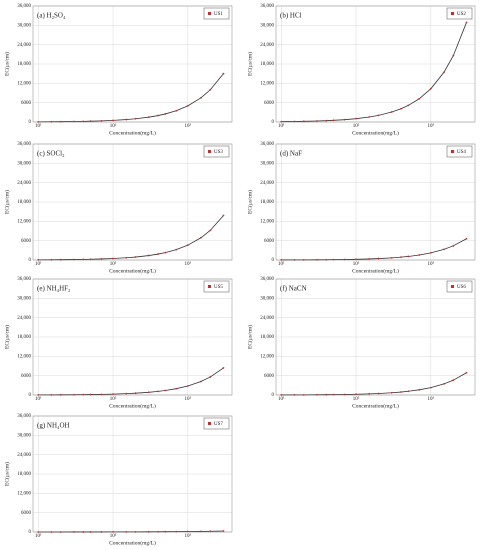 This screenshot has height=550, width=480. What do you see at coordinates (209, 286) in the screenshot?
I see `legend-marker` at bounding box center [209, 286].